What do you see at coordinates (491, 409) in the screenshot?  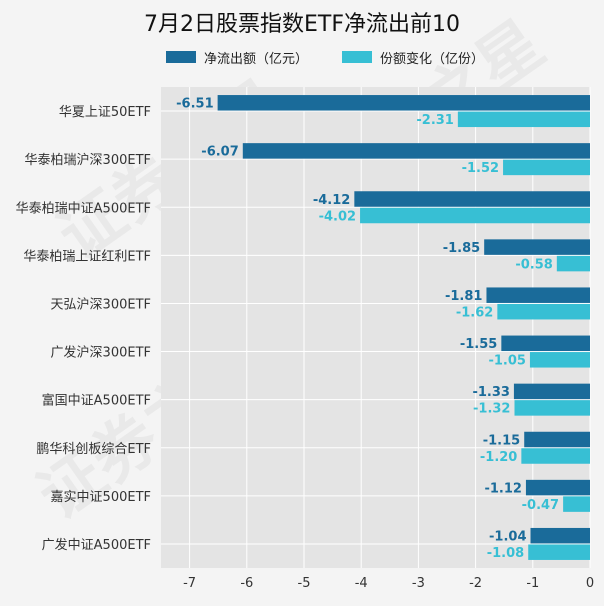 I see `data-label-share-change: -1.32` at bounding box center [491, 409].